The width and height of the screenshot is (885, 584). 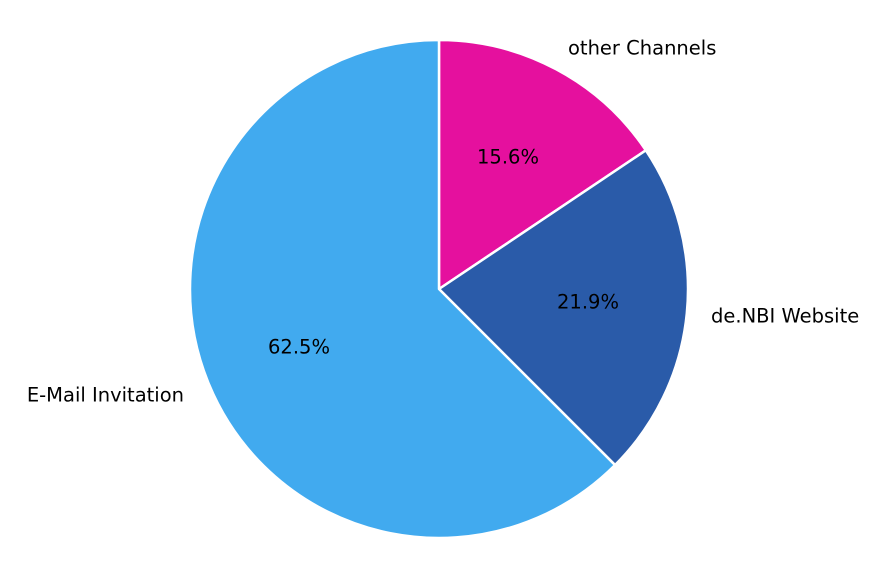 I want to click on pct-label-e-mail-invitation: 62.5%, so click(x=299, y=347).